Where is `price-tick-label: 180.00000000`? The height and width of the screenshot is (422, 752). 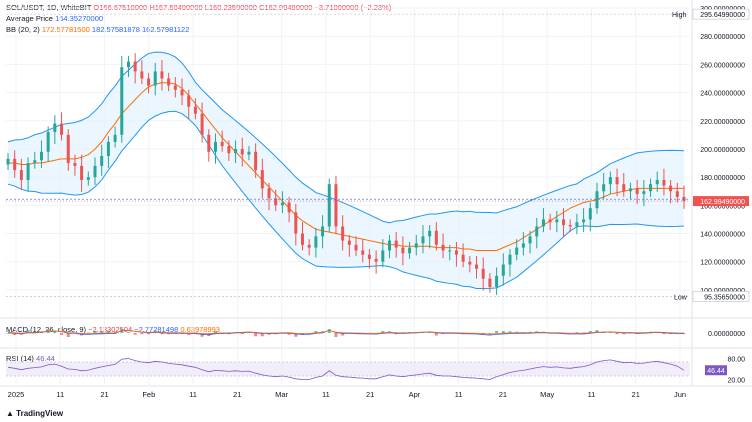
price-tick-label: 180.00000000 is located at coordinates (722, 178).